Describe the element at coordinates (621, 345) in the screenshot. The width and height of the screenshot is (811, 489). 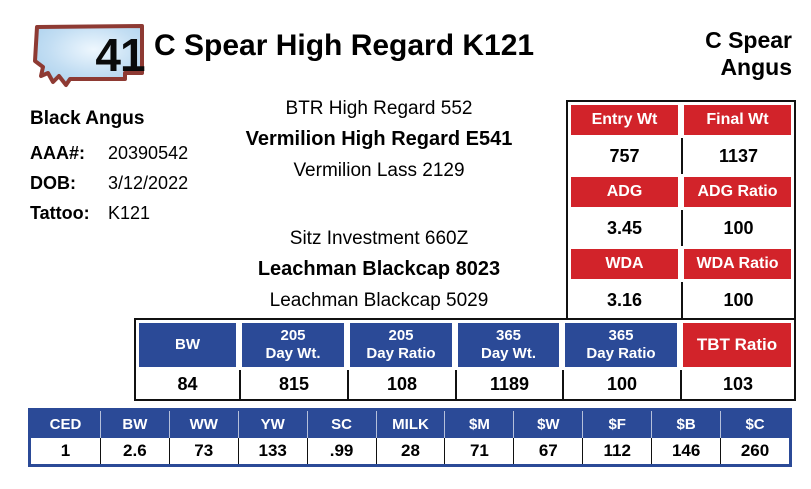
I see `day365-ratio-header: 365 Day Ratio` at that location.